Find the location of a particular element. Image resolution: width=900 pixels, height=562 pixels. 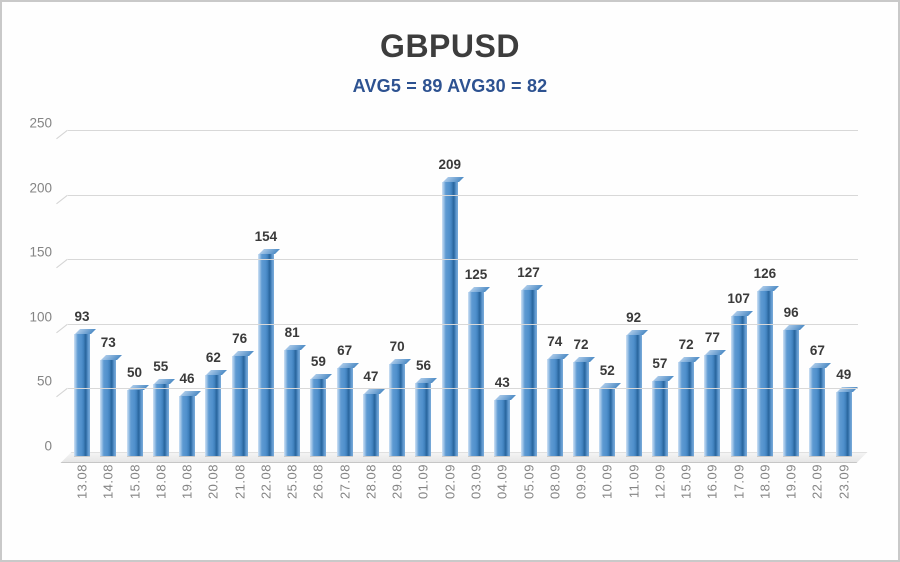

bar-column: 56 01.09 is located at coordinates (423, 315).